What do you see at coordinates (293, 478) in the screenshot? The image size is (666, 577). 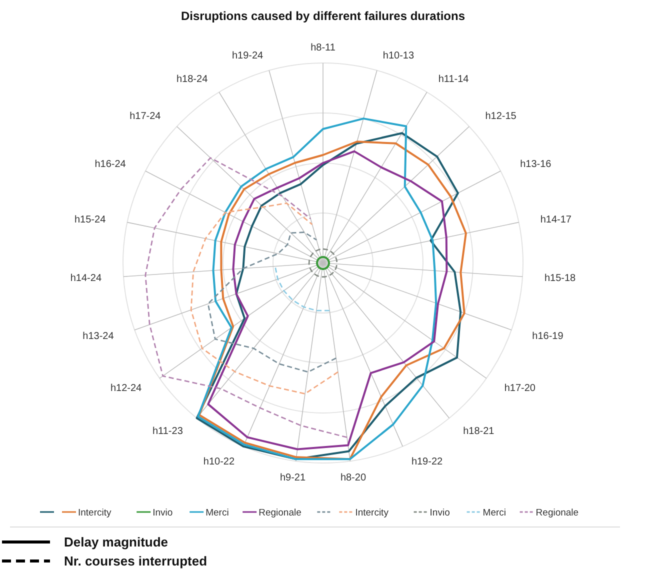 I see `spoke-label: h9-21` at bounding box center [293, 478].